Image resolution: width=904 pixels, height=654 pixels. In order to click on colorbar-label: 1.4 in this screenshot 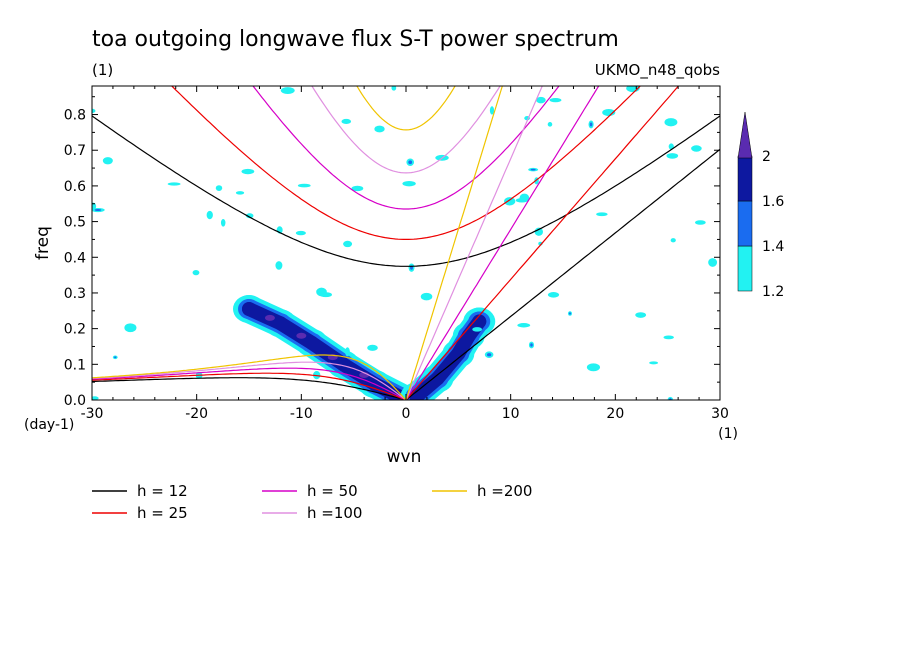, I will do `click(773, 247)`.